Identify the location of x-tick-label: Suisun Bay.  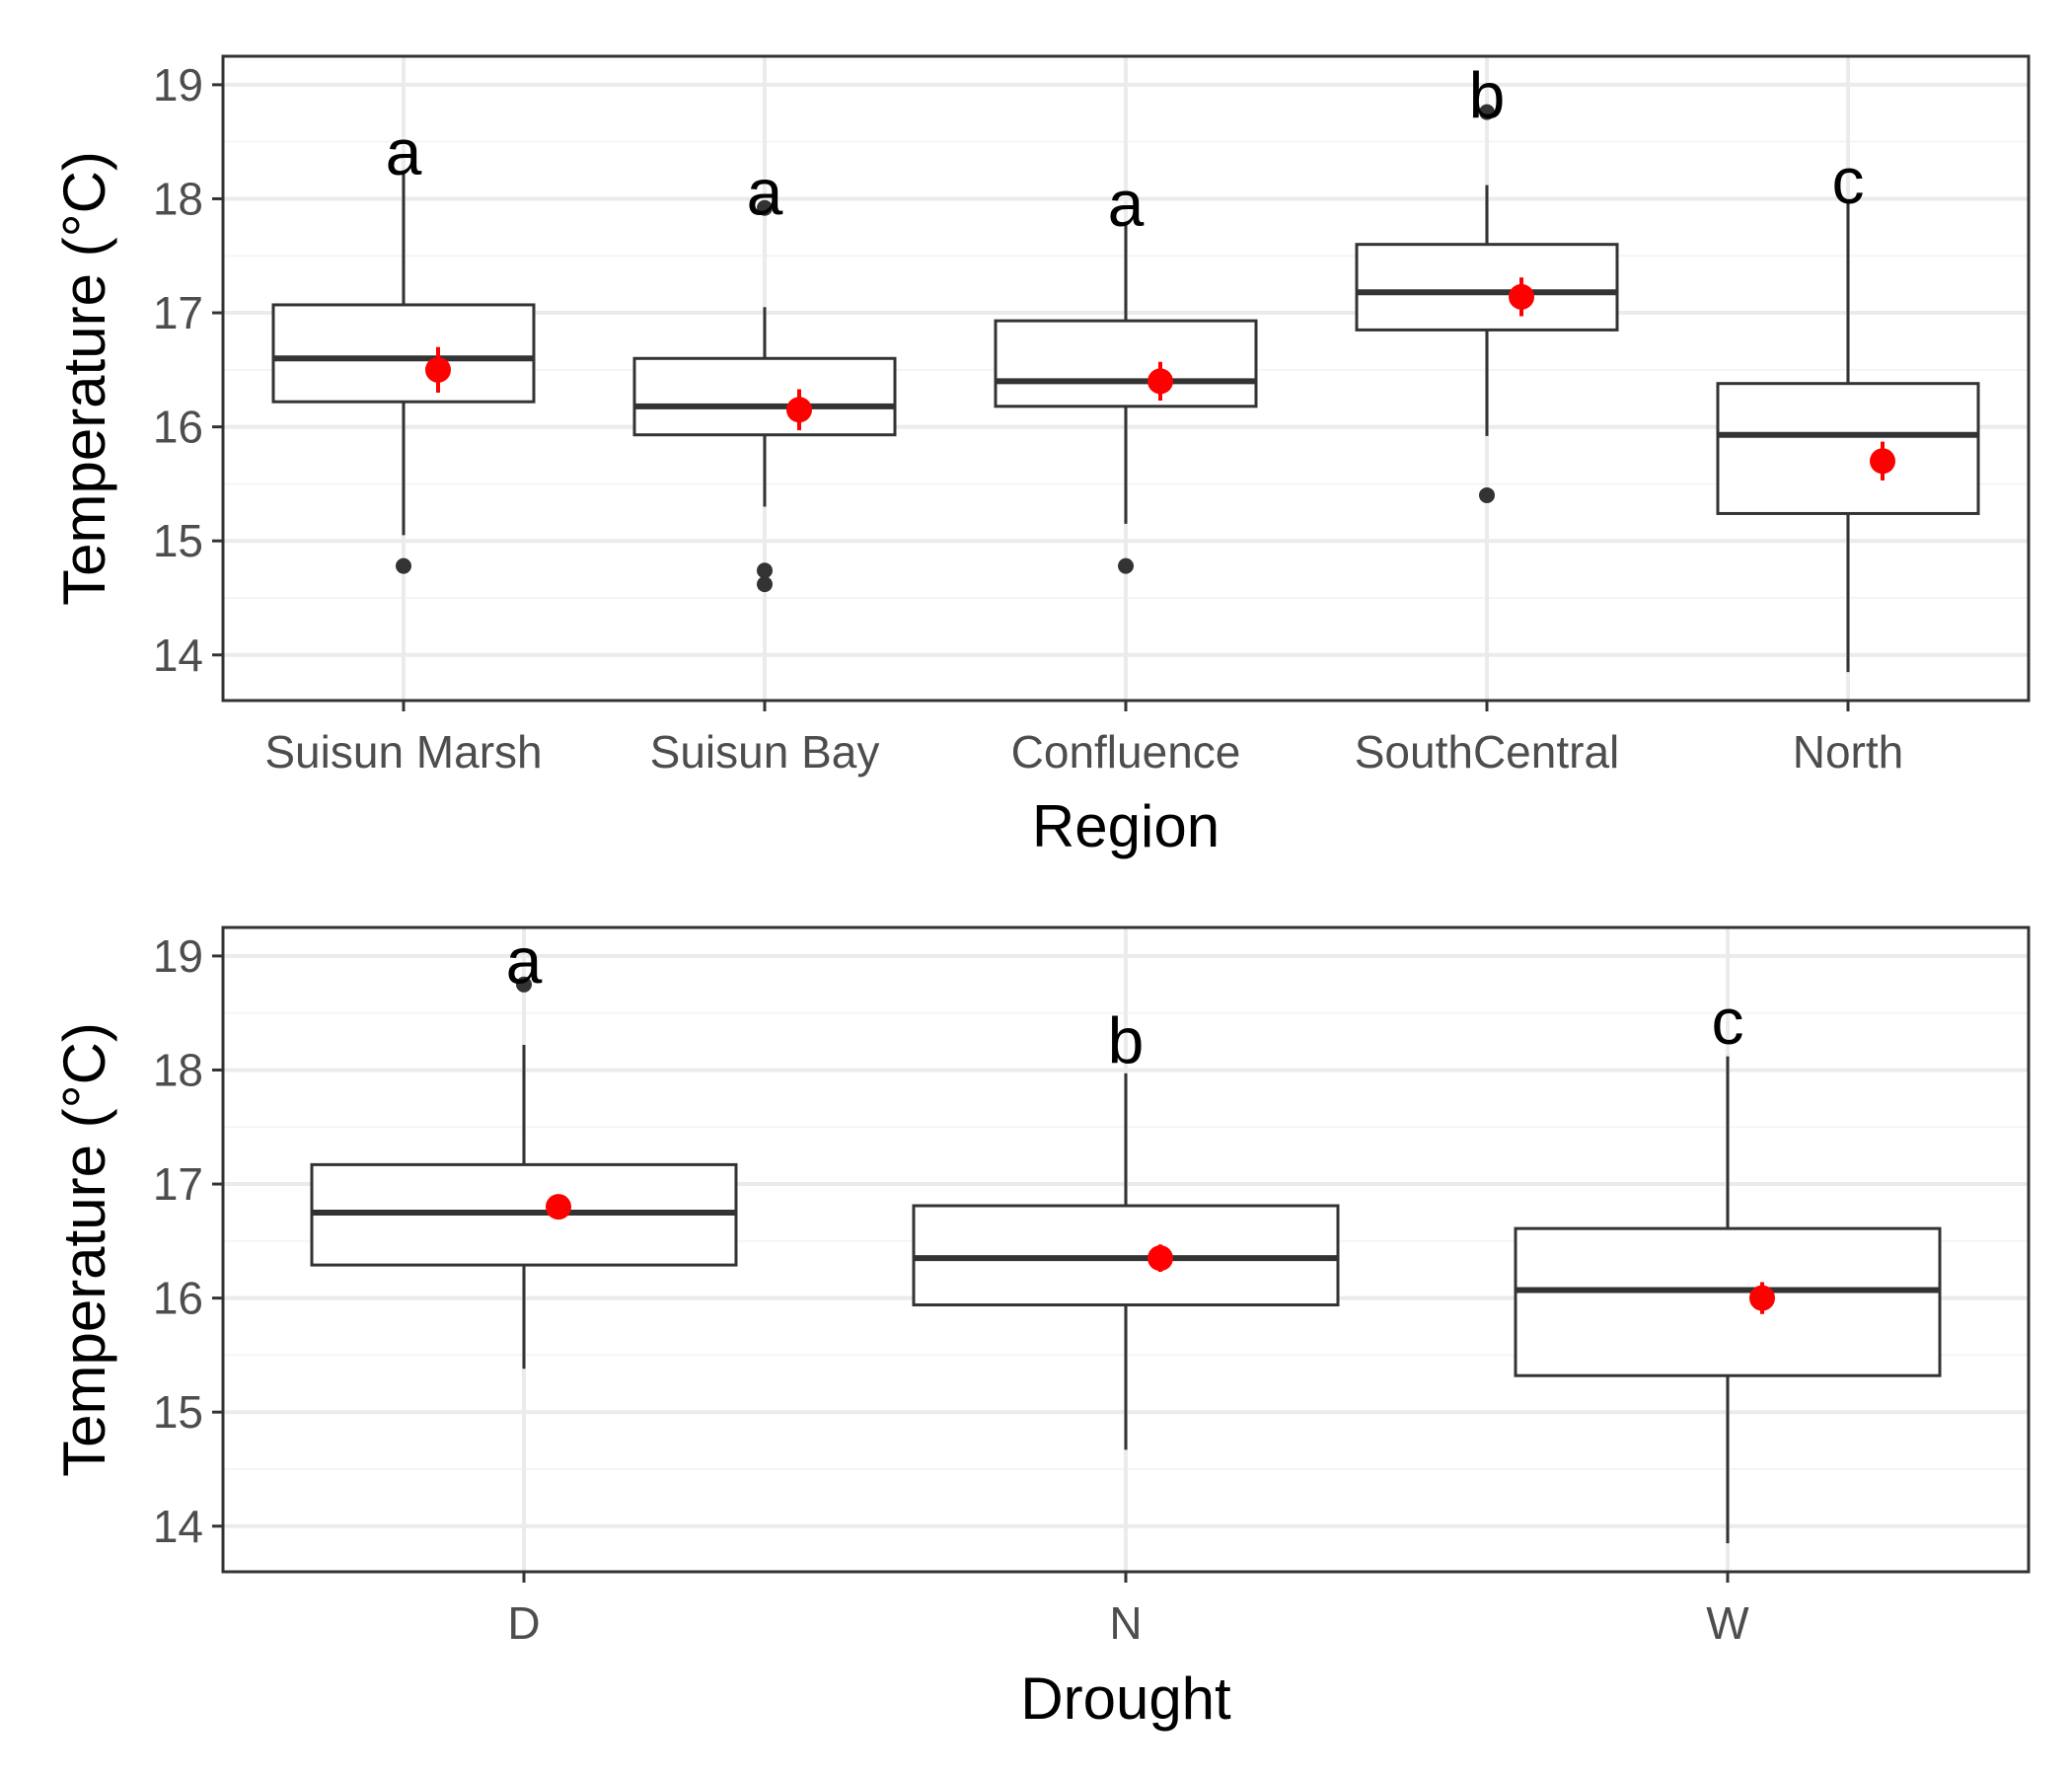
(765, 751).